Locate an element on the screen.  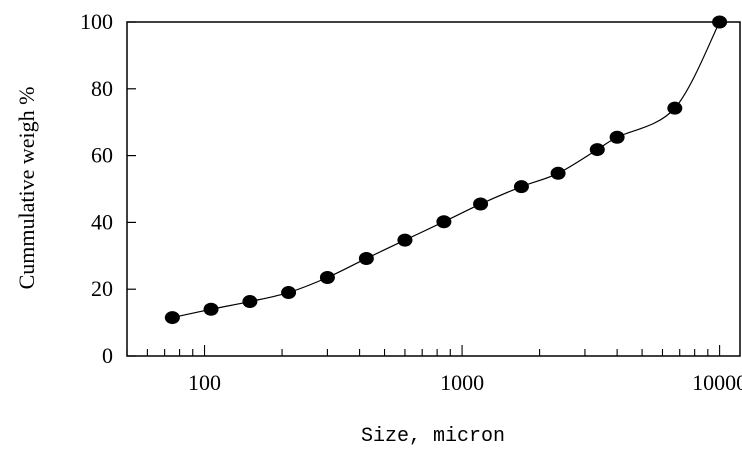
y-tick-label: 80 is located at coordinates (102, 88).